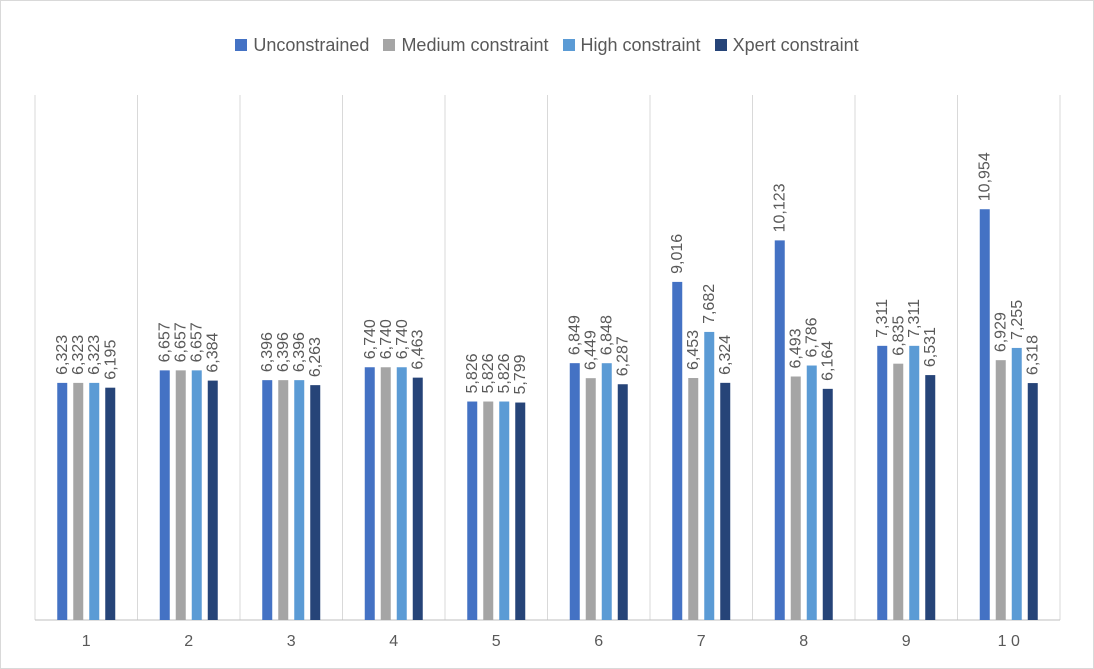 This screenshot has width=1094, height=669. Describe the element at coordinates (780, 207) in the screenshot. I see `data-label: 10,123` at that location.